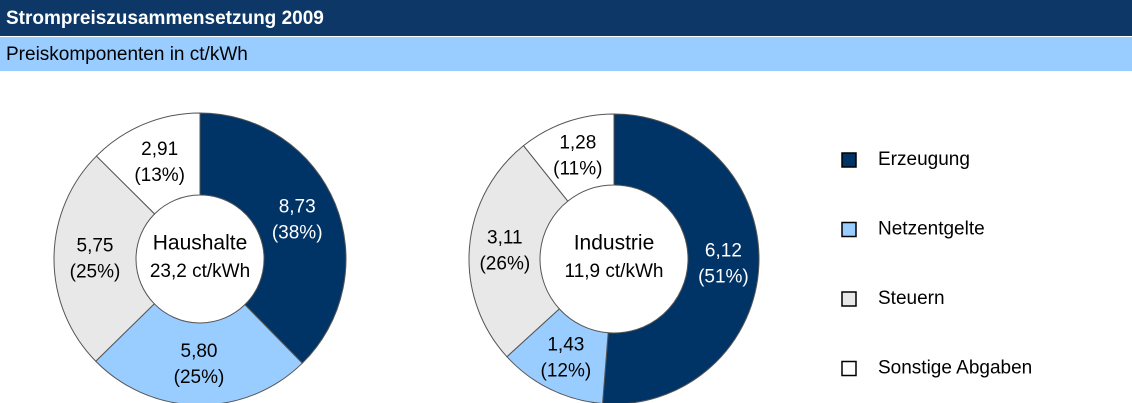 The image size is (1132, 403). I want to click on title-bar, so click(566, 18).